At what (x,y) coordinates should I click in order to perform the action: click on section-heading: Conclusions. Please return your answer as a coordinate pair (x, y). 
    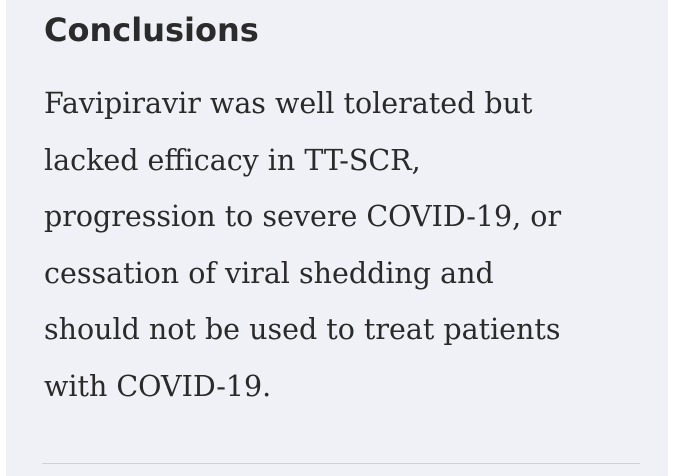
    Looking at the image, I should click on (151, 30).